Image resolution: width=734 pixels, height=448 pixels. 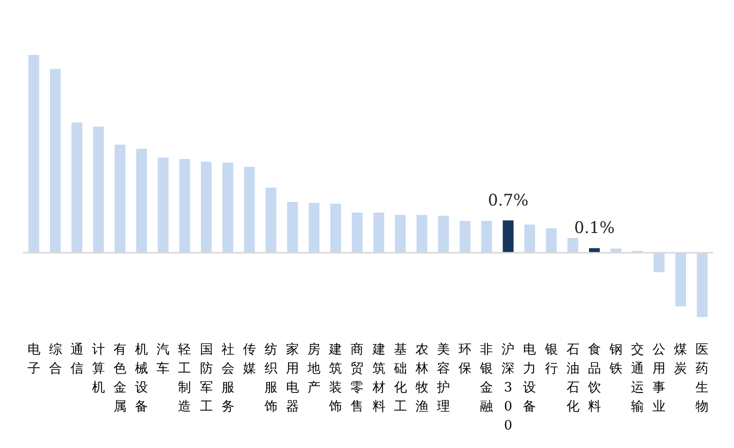 What do you see at coordinates (443, 378) in the screenshot?
I see `x-tick-label: 美容护理` at bounding box center [443, 378].